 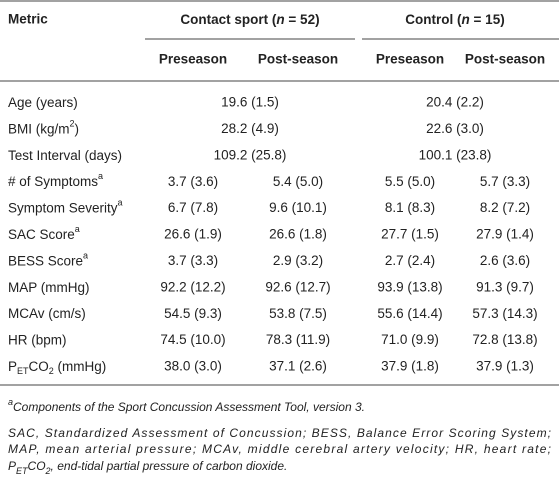 I want to click on cell-value: 91.3 (9.7), so click(x=505, y=286).